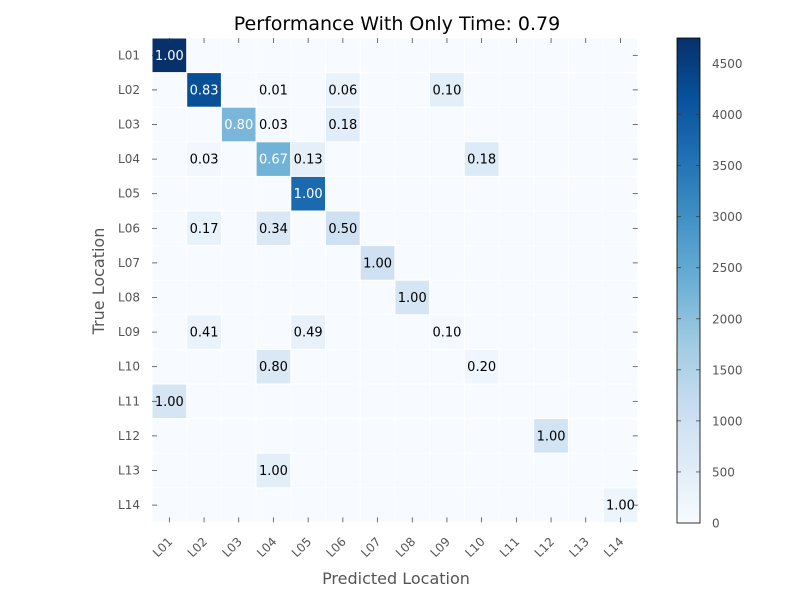 This screenshot has height=600, width=800. I want to click on colorbar: 0 500 1000 1500 2000 2500 3000 3500 4000 4500, so click(709, 284).